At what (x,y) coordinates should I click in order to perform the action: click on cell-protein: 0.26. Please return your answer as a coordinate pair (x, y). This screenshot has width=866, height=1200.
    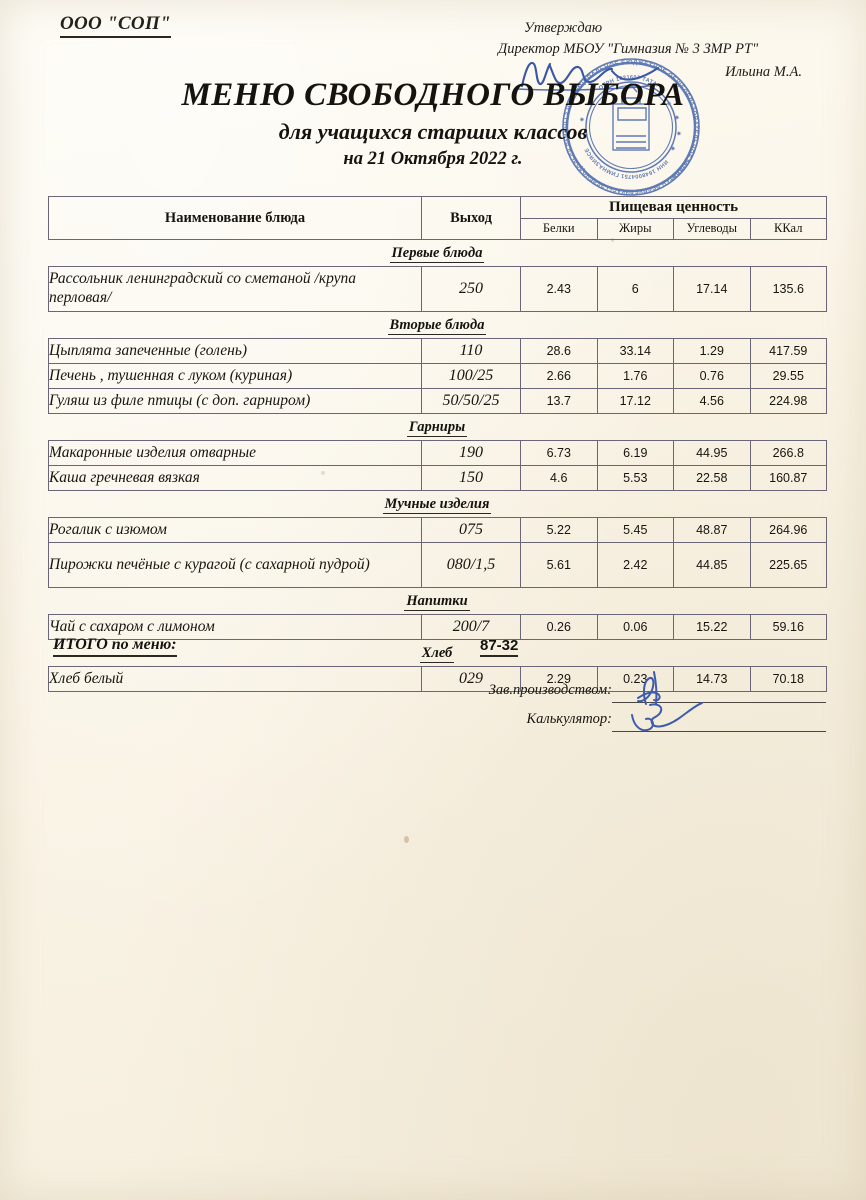
    Looking at the image, I should click on (559, 627).